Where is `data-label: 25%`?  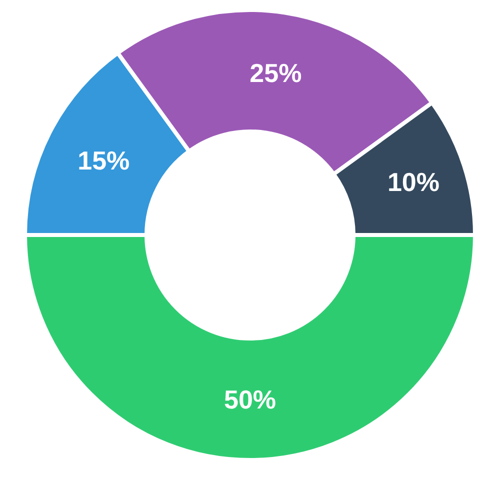 data-label: 25% is located at coordinates (276, 73).